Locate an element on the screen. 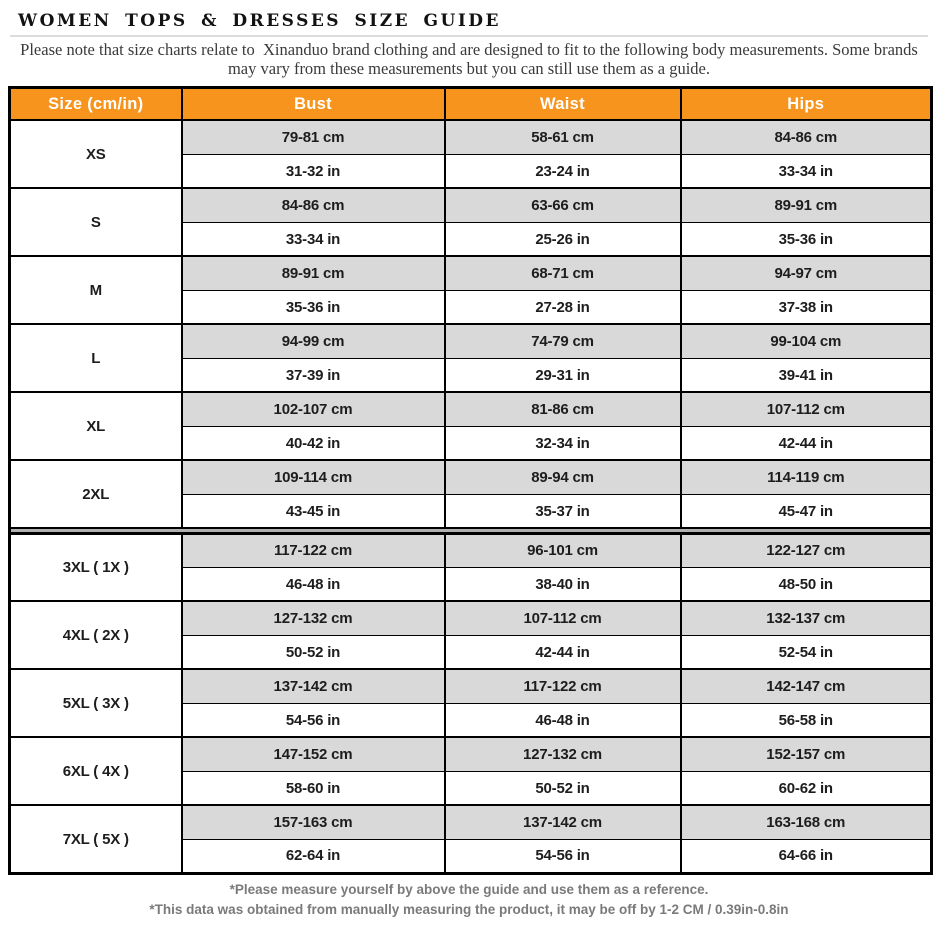 The width and height of the screenshot is (938, 934). measurement-cm-cell: 89-94 cm is located at coordinates (562, 477).